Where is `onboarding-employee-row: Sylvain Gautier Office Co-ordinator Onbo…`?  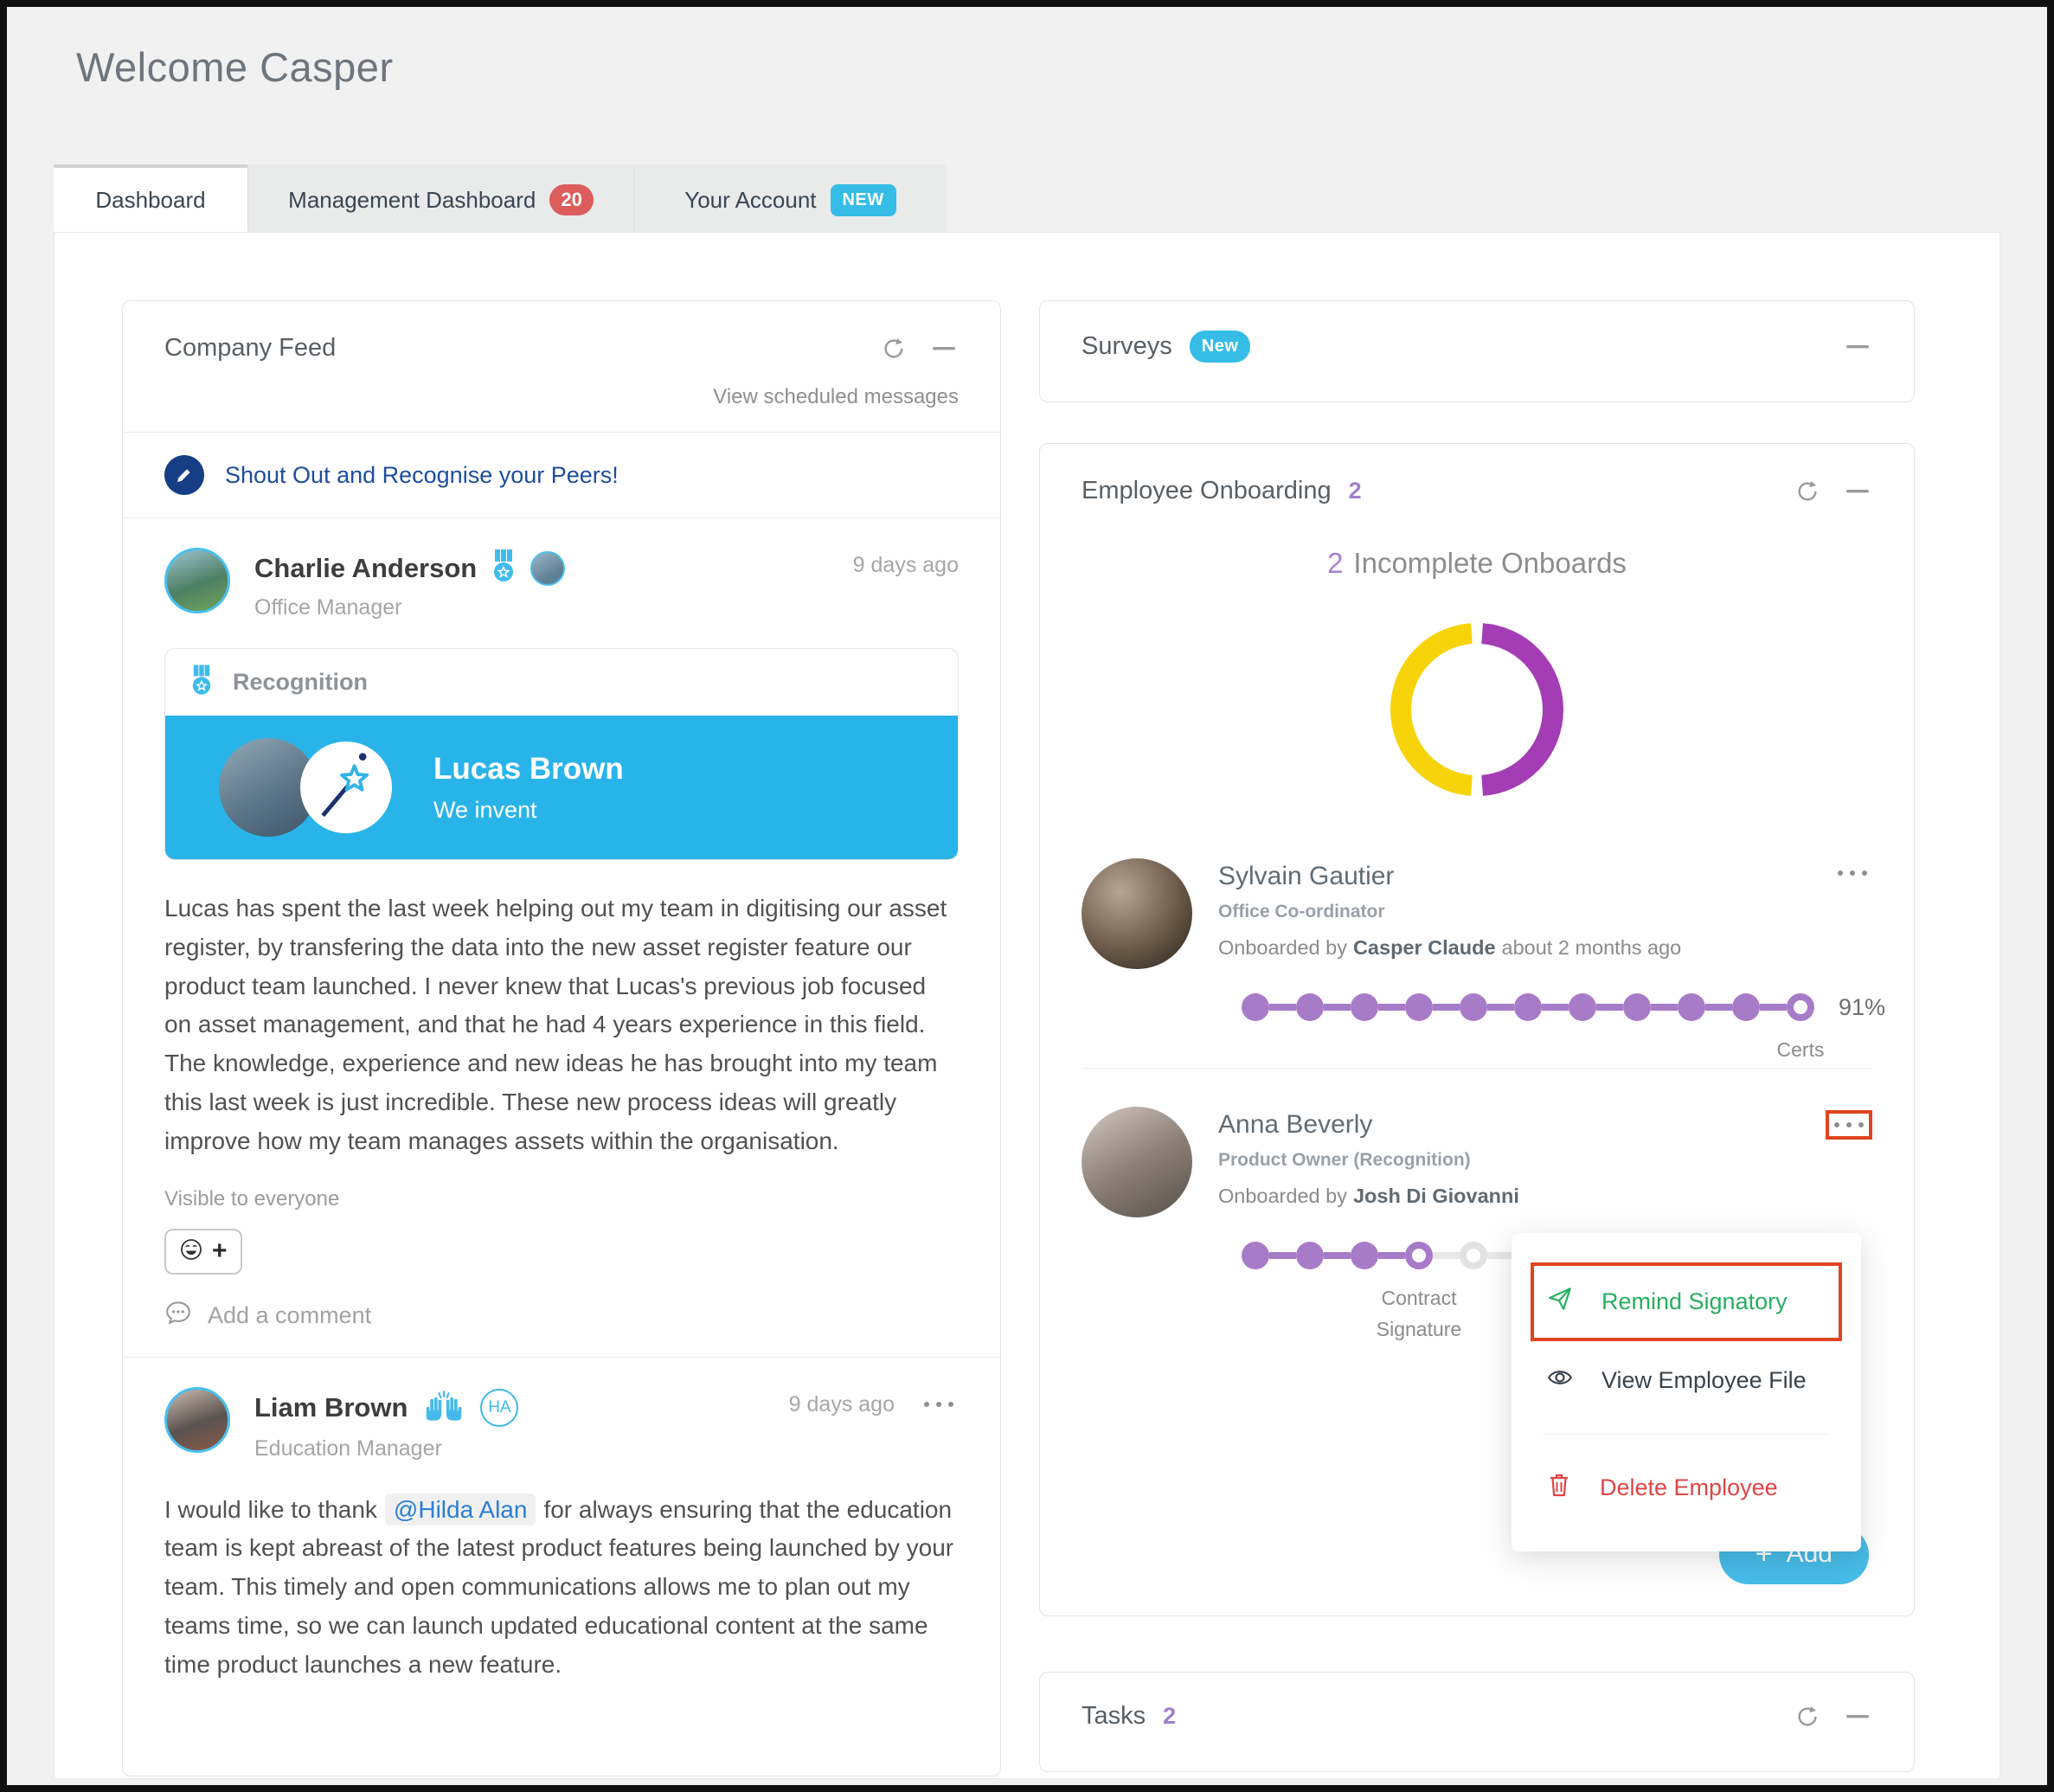
onboarding-employee-row: Sylvain Gautier Office Co-ordinator Onbo… is located at coordinates (1477, 913).